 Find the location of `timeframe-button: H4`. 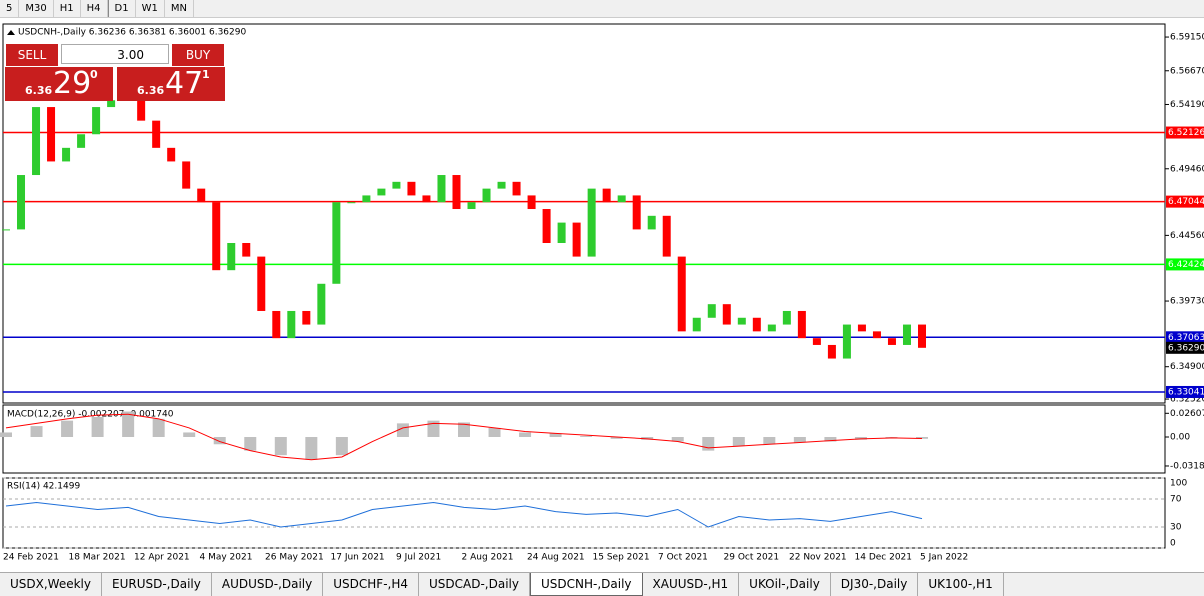

timeframe-button: H4 is located at coordinates (94, 8).